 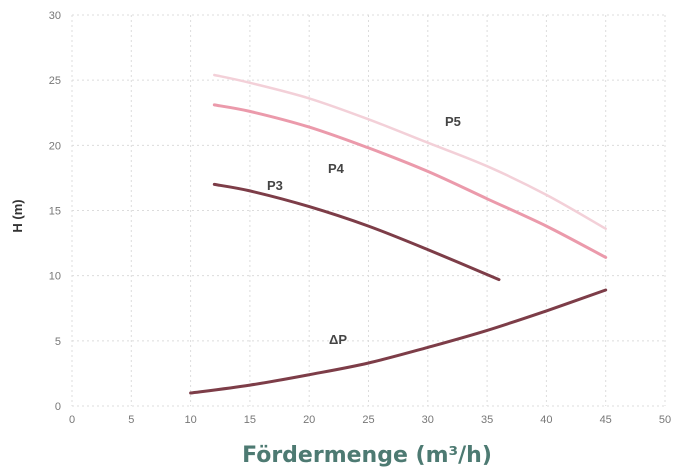 What do you see at coordinates (428, 420) in the screenshot?
I see `x-tick-label: 30` at bounding box center [428, 420].